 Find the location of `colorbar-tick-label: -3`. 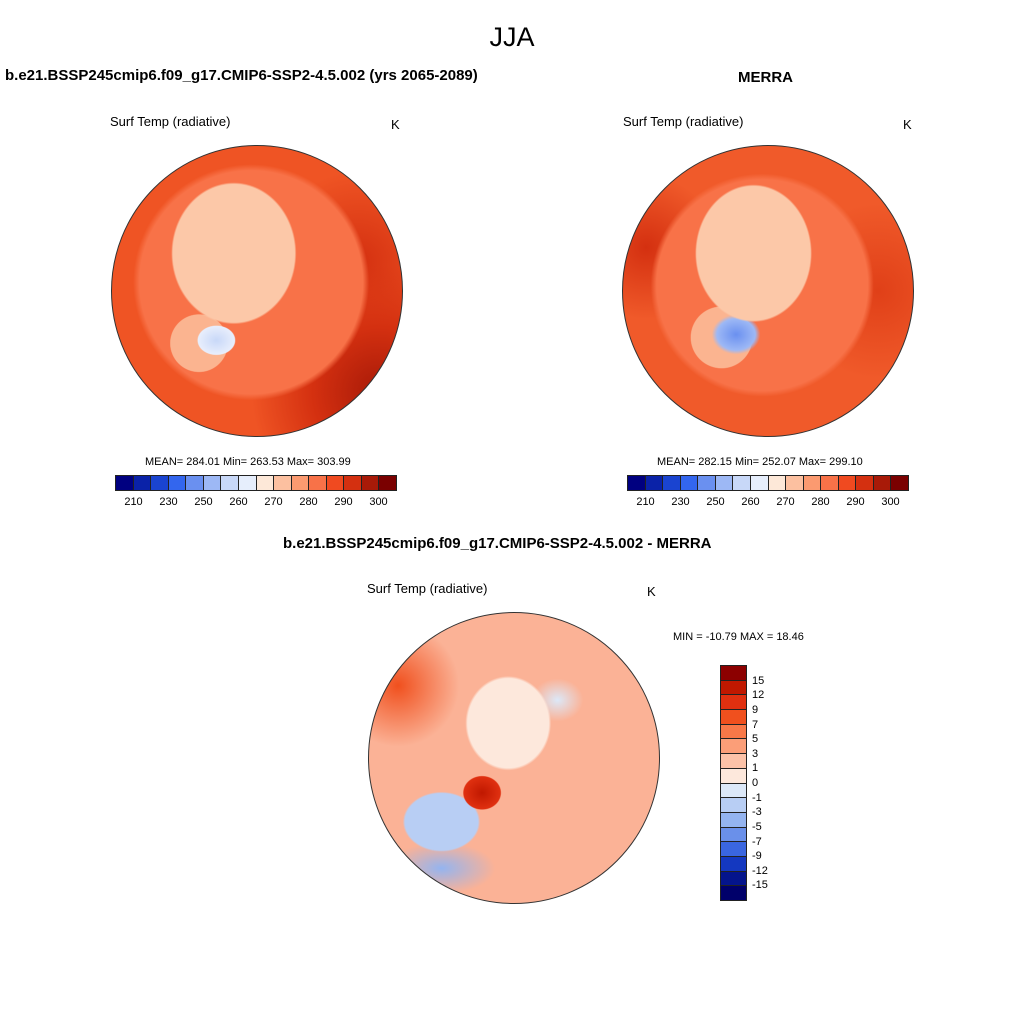

colorbar-tick-label: -3 is located at coordinates (757, 812).